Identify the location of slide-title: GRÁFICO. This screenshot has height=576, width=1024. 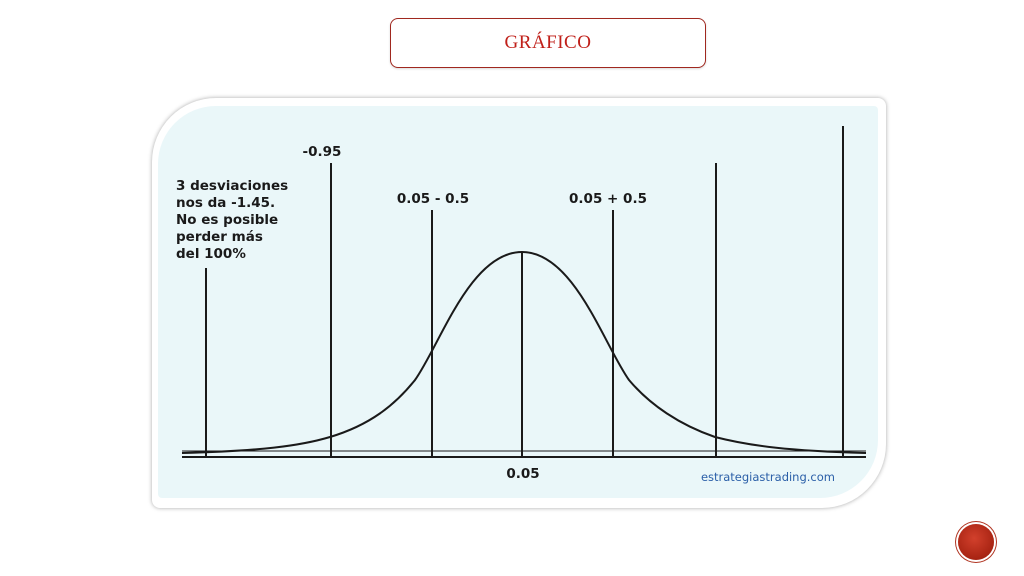
(548, 42).